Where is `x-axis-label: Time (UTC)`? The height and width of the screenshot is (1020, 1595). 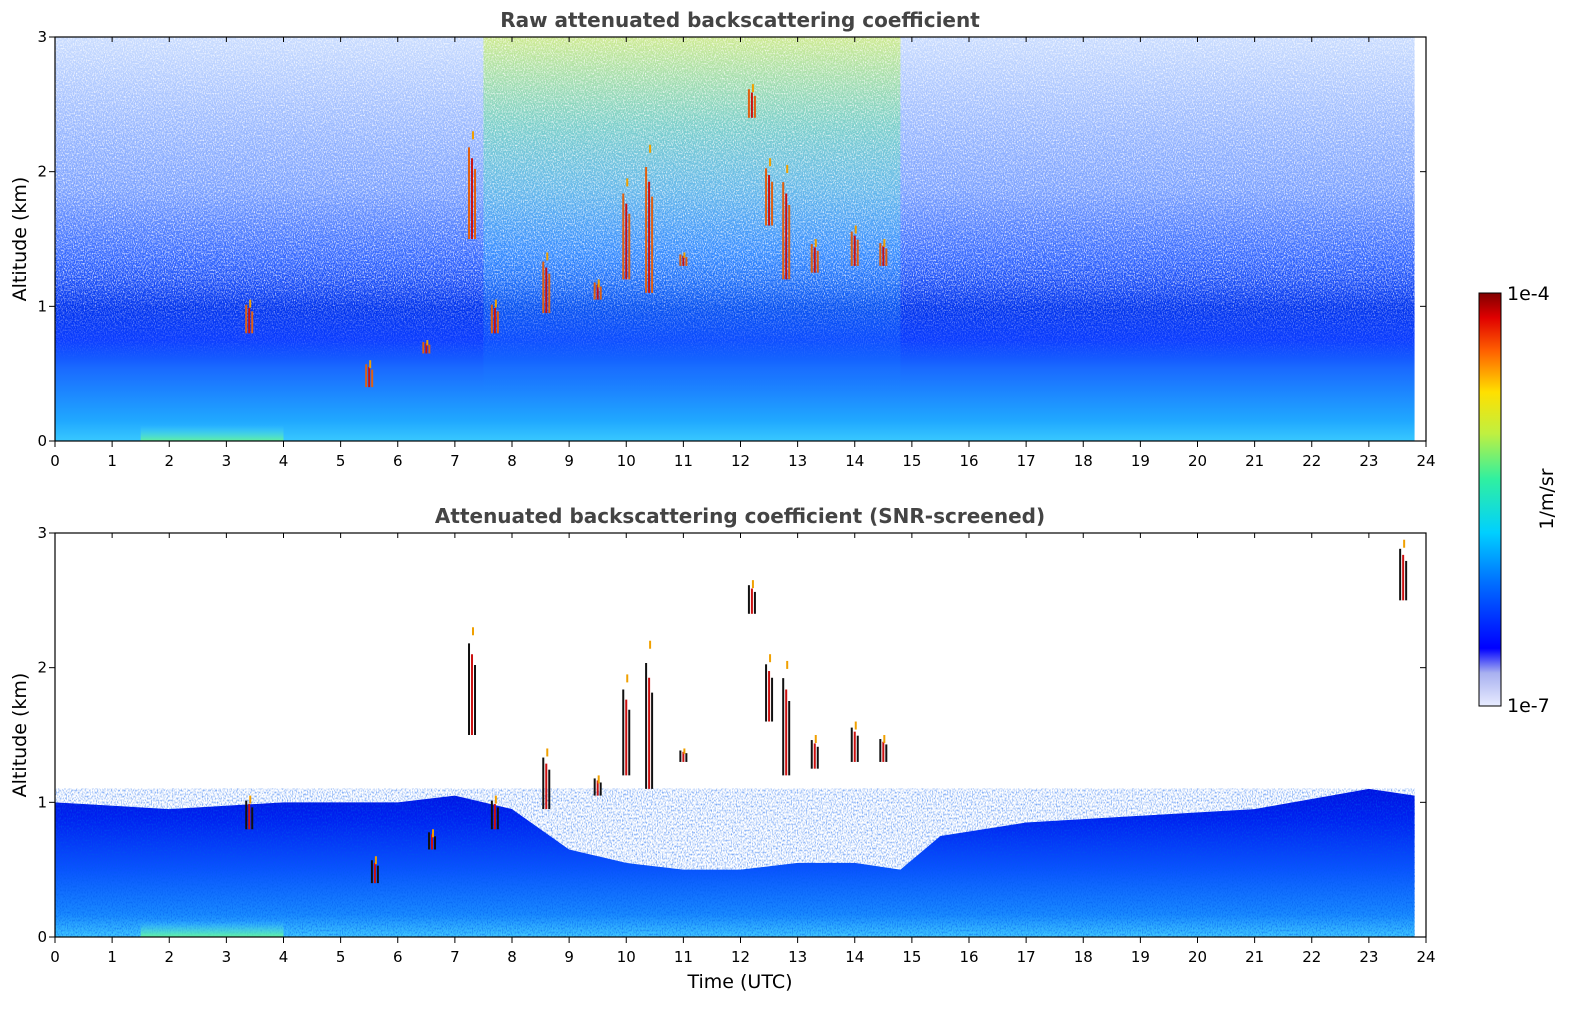 x-axis-label: Time (UTC) is located at coordinates (739, 982).